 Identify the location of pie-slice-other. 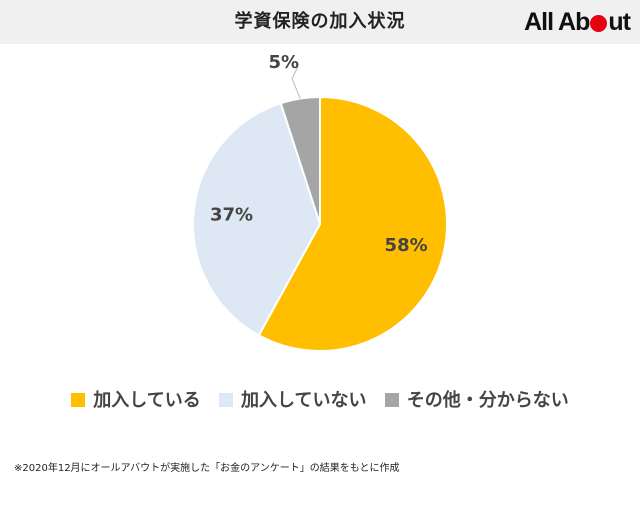
(300, 160).